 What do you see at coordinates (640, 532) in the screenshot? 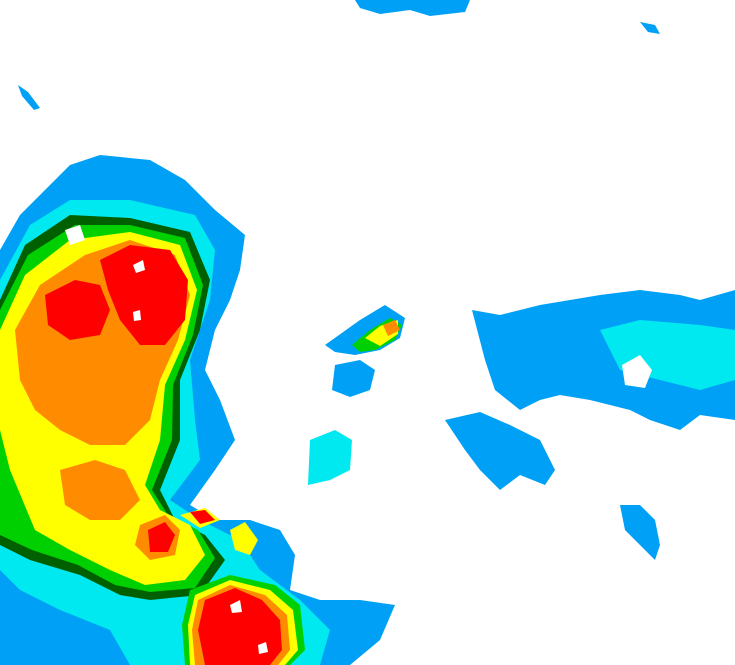
I see `echo-far-southeast` at bounding box center [640, 532].